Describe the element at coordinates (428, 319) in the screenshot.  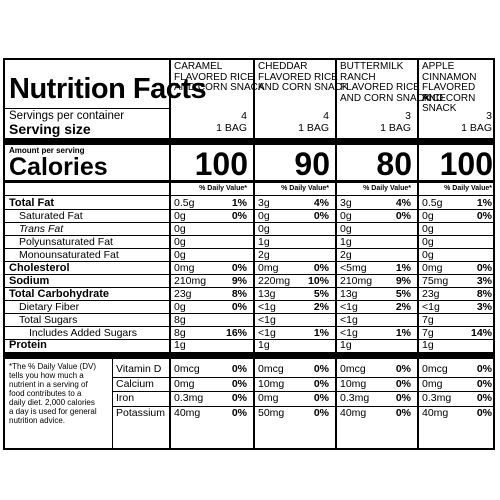
I see `nutrient-amount: 7g` at that location.